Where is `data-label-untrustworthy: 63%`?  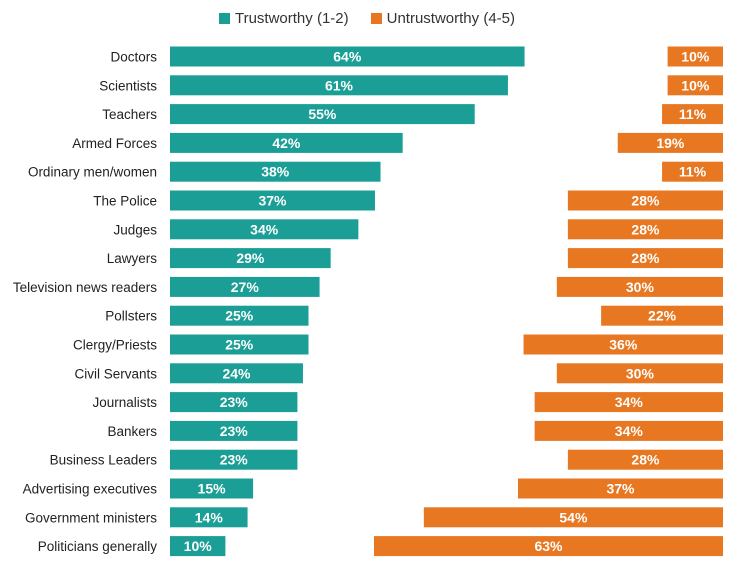 data-label-untrustworthy: 63% is located at coordinates (548, 546).